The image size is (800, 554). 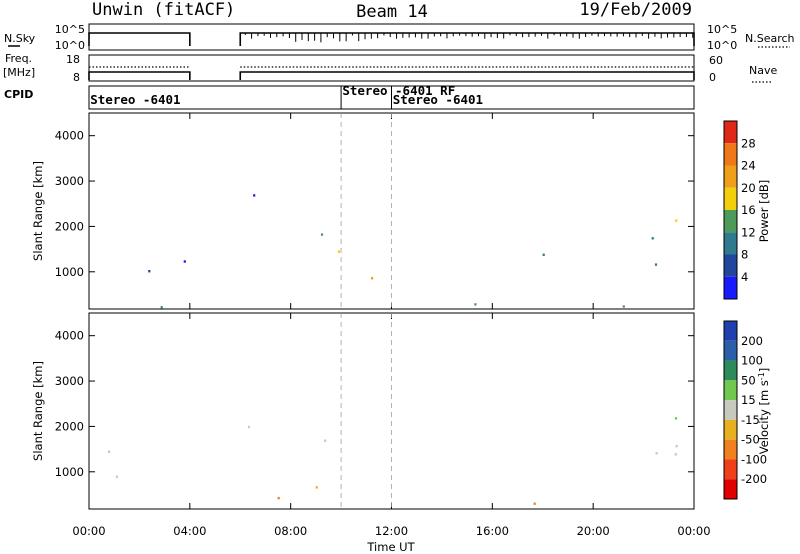 I want to click on velocity-colorbar: 200 100 50 15 -15 -50 -100 -200, so click(x=745, y=410).